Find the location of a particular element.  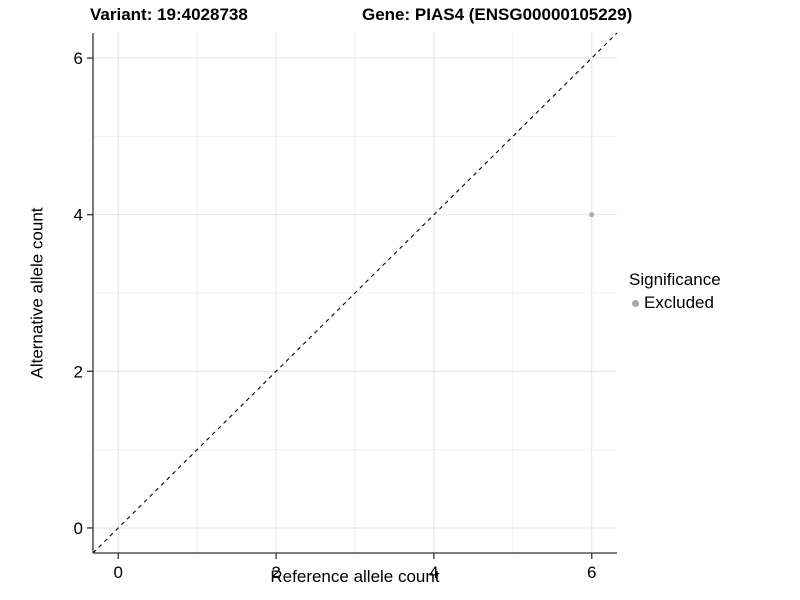

legend: Significance Excluded is located at coordinates (675, 291).